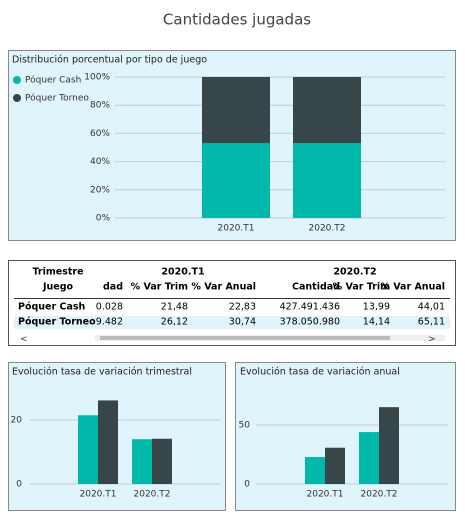  Describe the element at coordinates (232, 298) in the screenshot. I see `header-rule` at that location.